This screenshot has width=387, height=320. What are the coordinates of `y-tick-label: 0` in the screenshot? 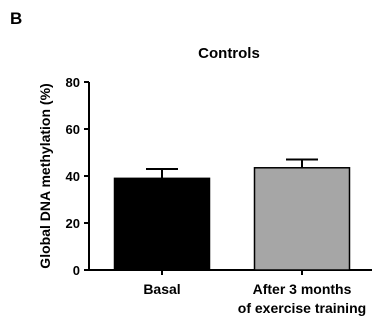 It's located at (76, 270).